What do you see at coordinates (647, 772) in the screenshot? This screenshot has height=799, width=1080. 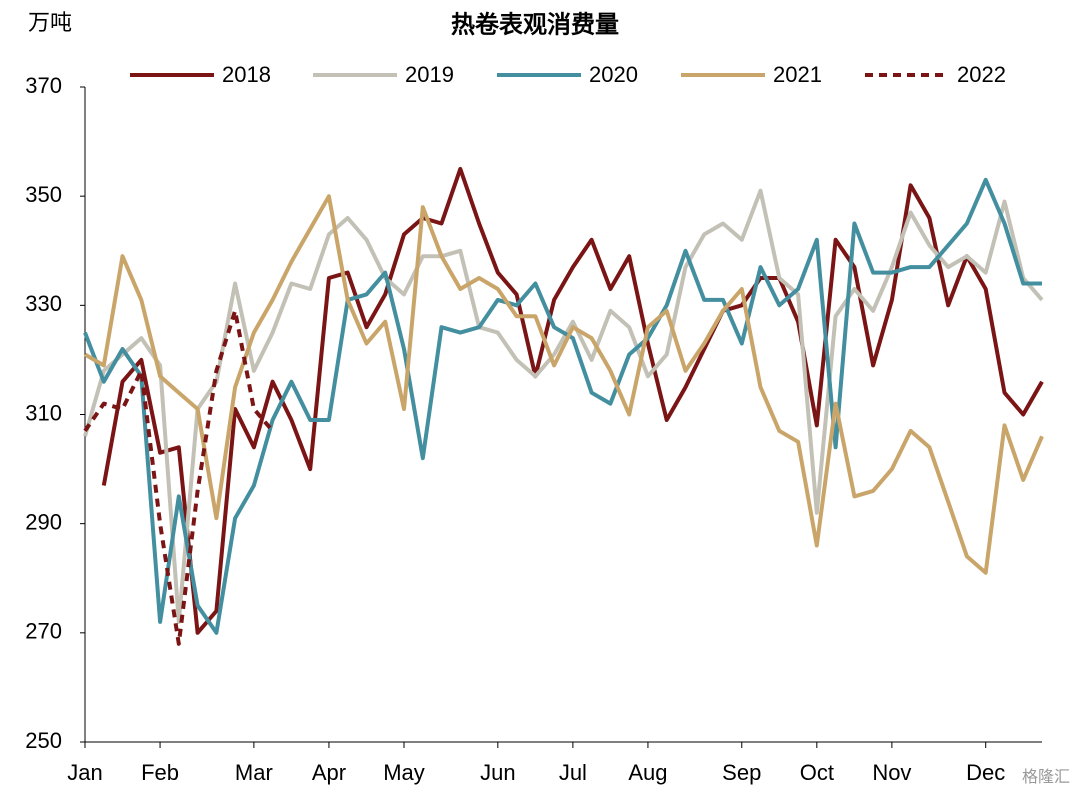 I see `x-tick-label: Aug` at bounding box center [647, 772].